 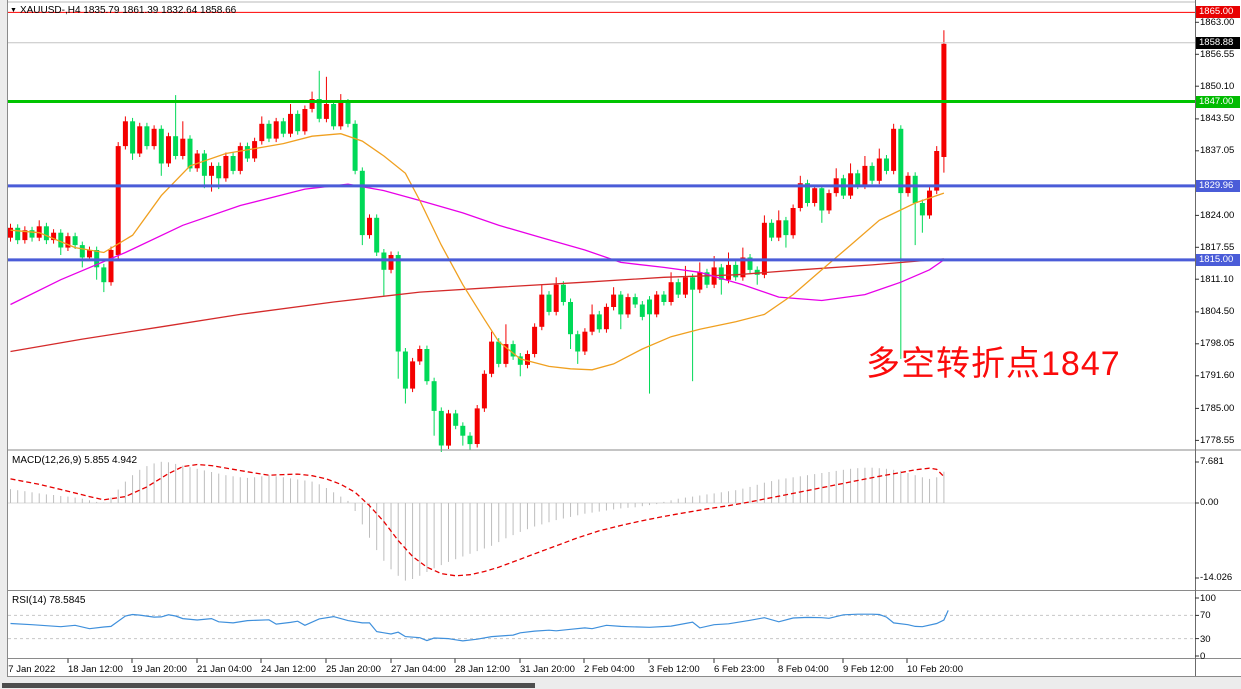 What do you see at coordinates (1217, 375) in the screenshot?
I see `price-tick-label: 1791.60` at bounding box center [1217, 375].